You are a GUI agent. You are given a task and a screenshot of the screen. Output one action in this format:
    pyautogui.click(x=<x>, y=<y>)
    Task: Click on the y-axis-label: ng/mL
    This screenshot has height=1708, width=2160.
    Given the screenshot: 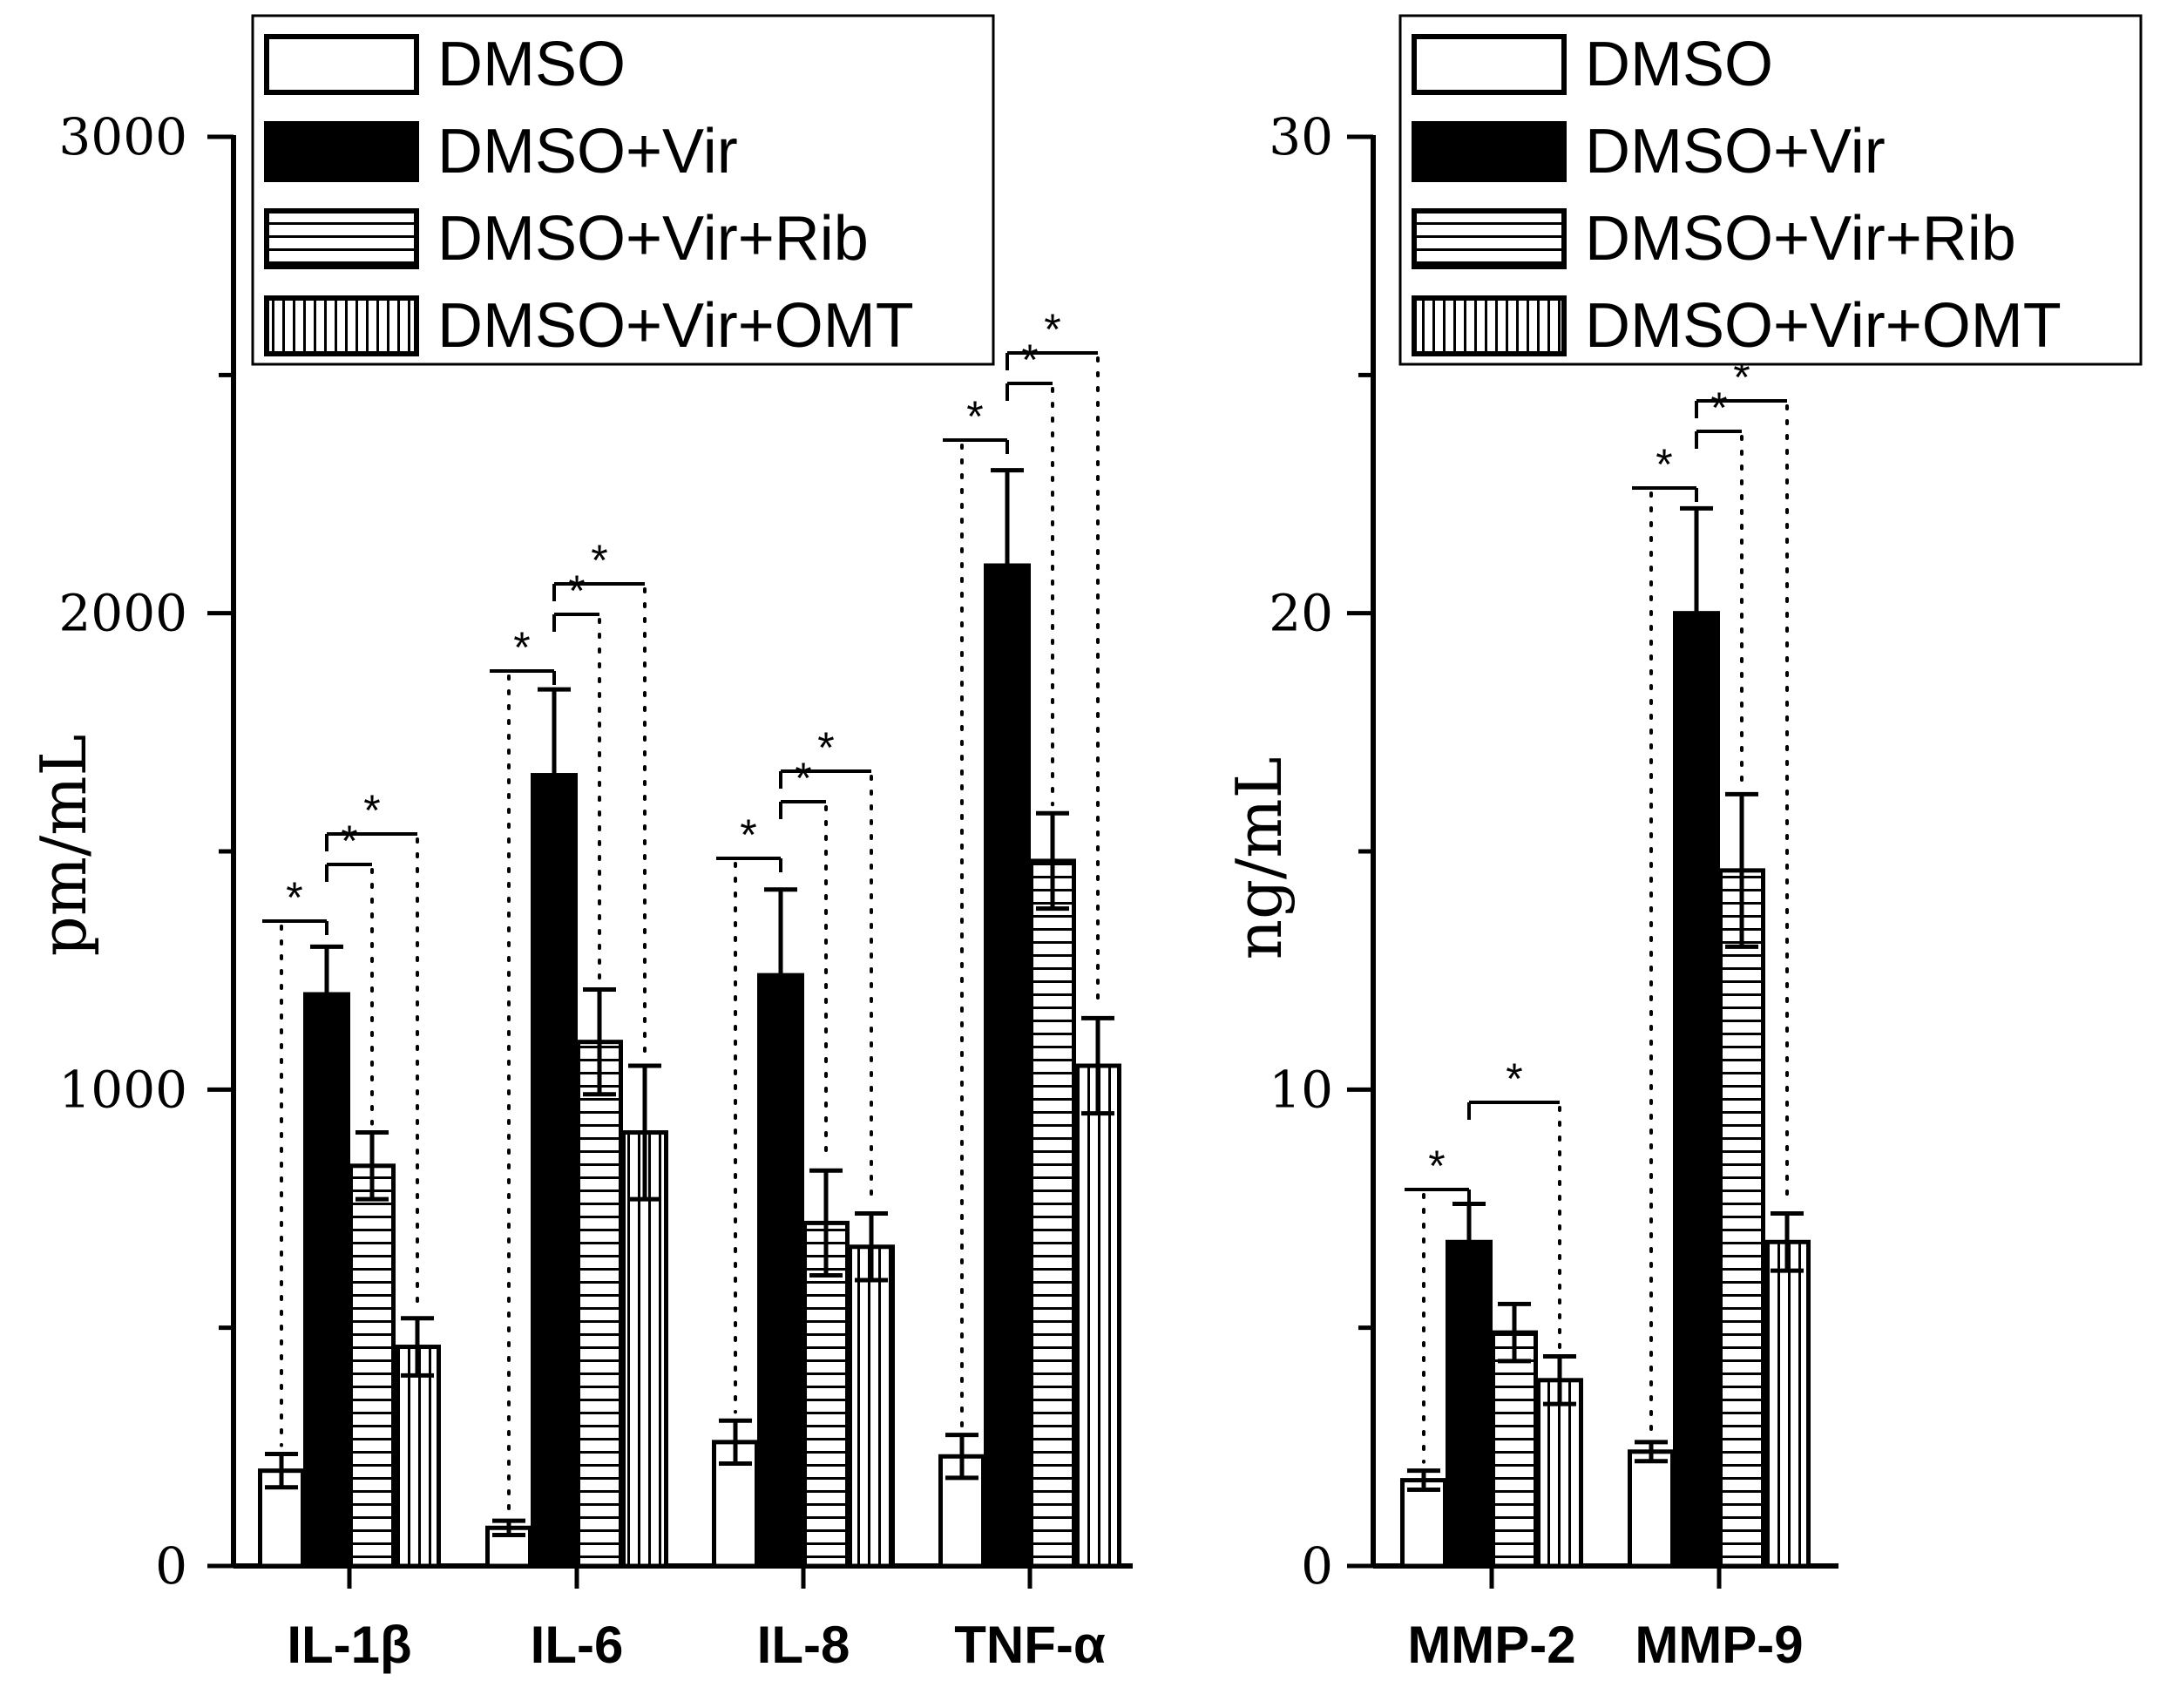 What is the action you would take?
    pyautogui.click(x=1259, y=858)
    